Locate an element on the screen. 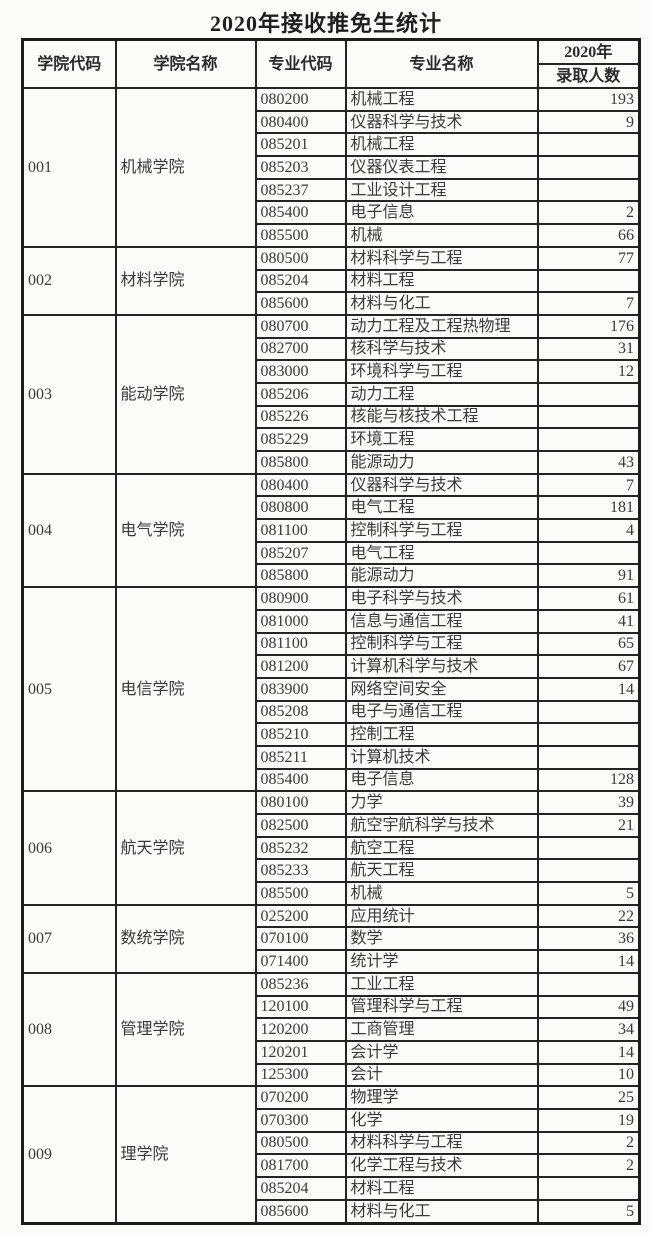  table-header: 学院代码 学院名称 专业代码 专业名称 2020年 录取人数 is located at coordinates (331, 63).